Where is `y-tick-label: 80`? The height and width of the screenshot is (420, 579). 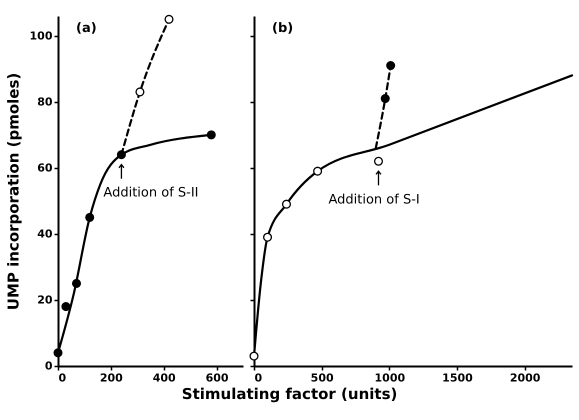
y-tick-label: 80 is located at coordinates (45, 101).